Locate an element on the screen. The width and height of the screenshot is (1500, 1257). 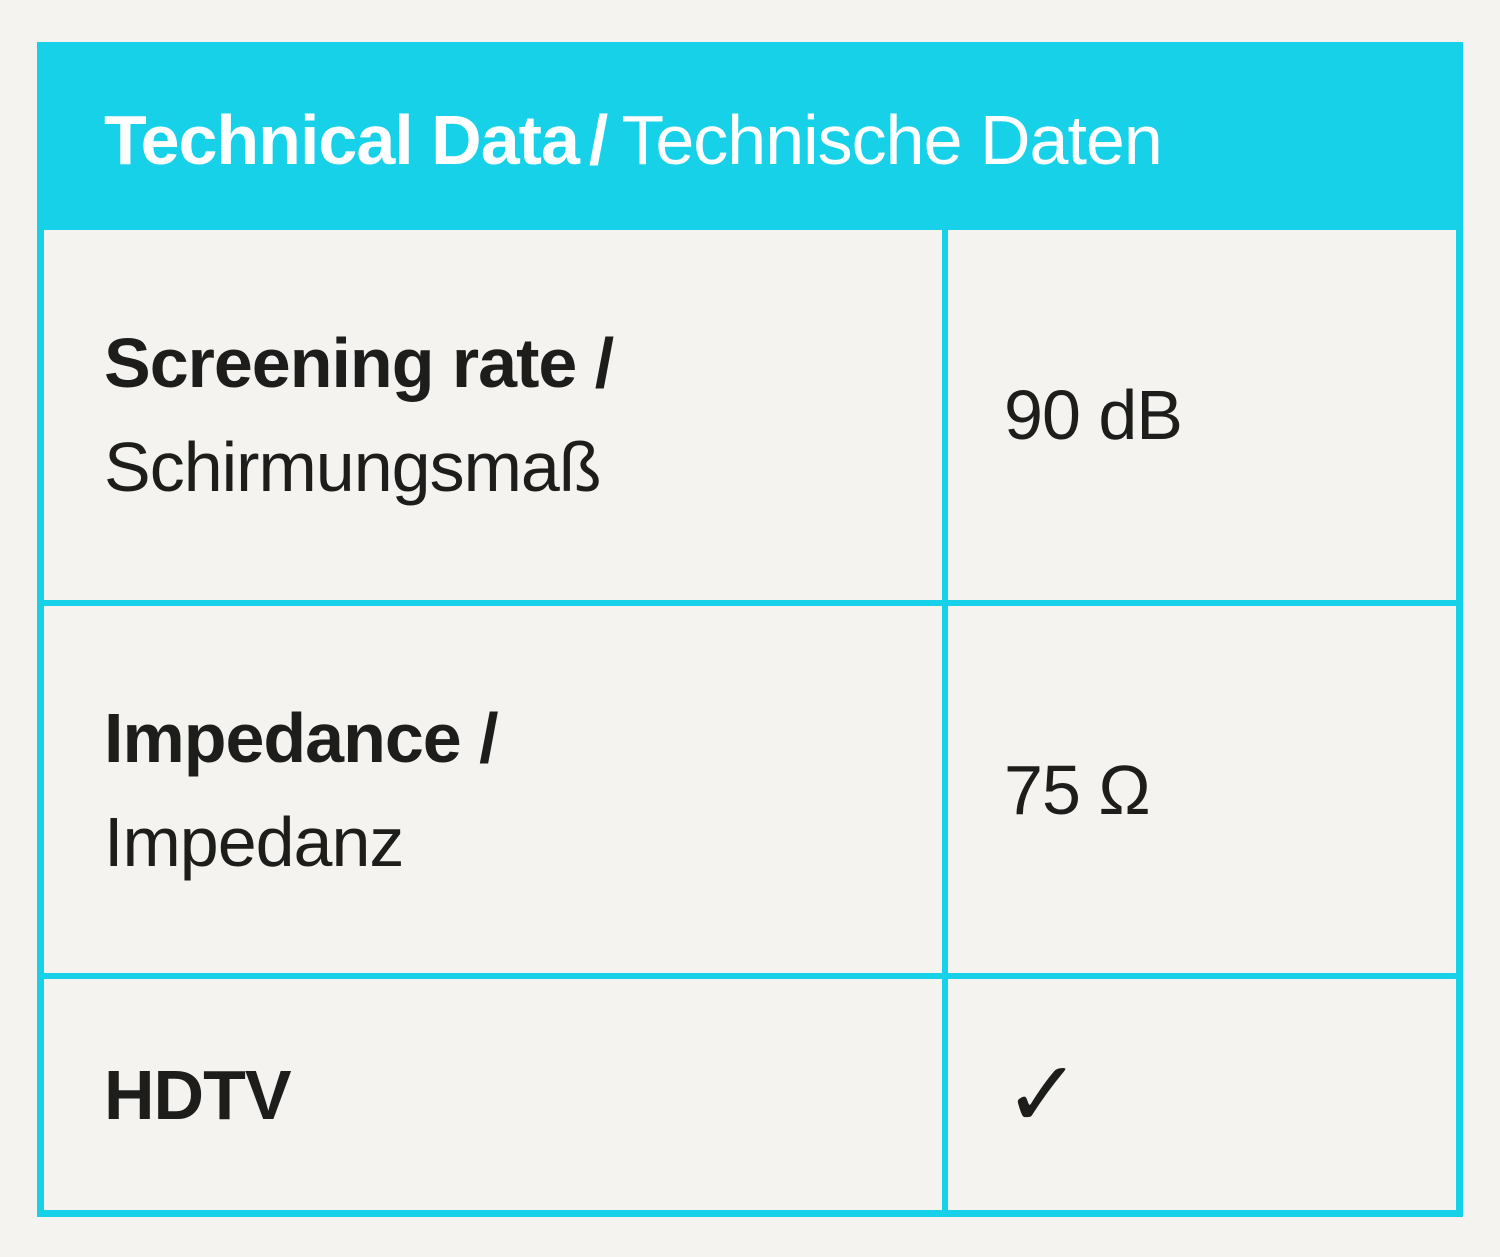
value-cell: 90 dB is located at coordinates (1199, 415).